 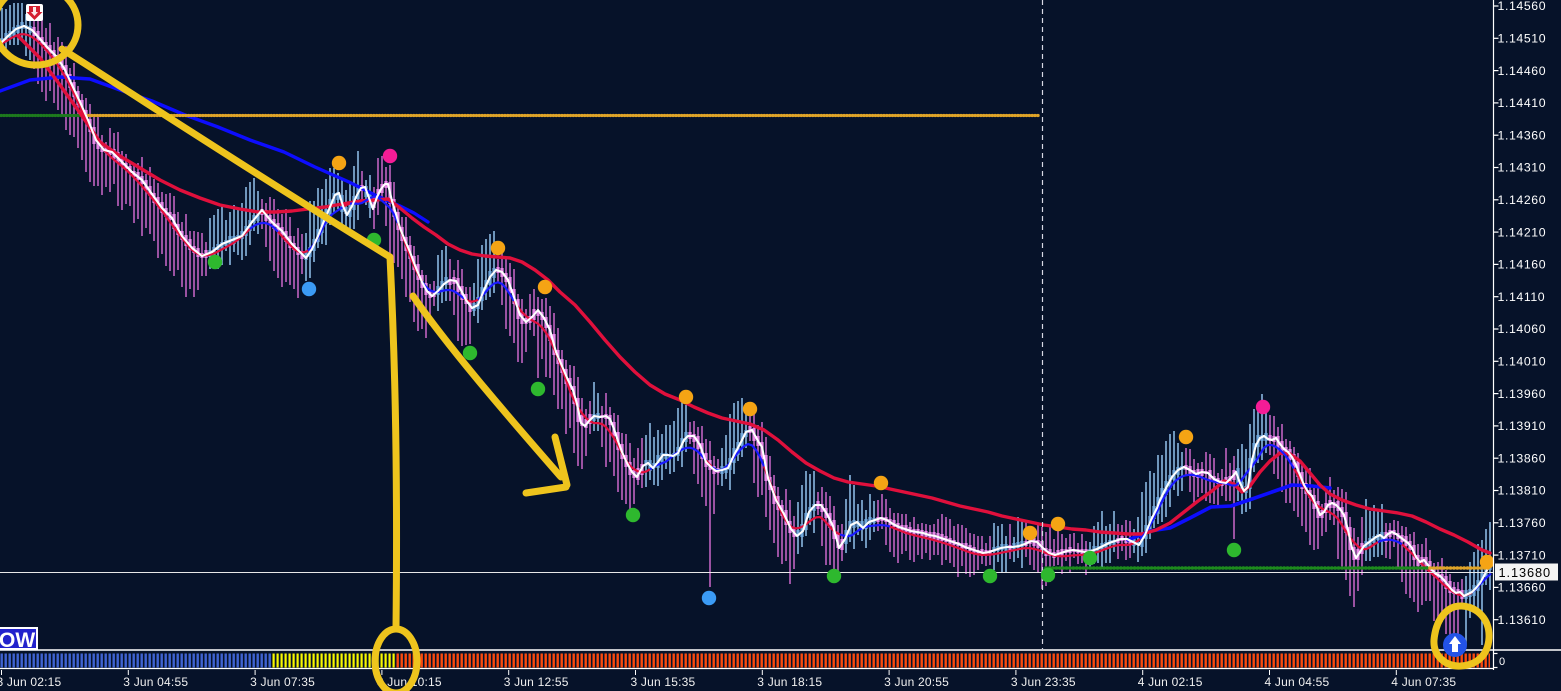 What do you see at coordinates (1297, 682) in the screenshot?
I see `svg-text: 4 Jun 04:55` at bounding box center [1297, 682].